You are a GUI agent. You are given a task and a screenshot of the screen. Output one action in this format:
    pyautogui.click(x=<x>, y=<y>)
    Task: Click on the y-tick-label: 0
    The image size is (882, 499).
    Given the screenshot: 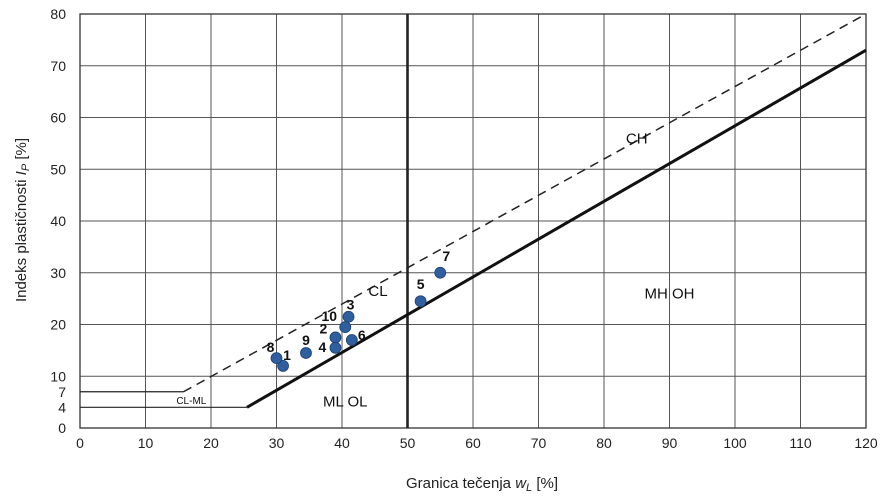 What is the action you would take?
    pyautogui.click(x=62, y=428)
    